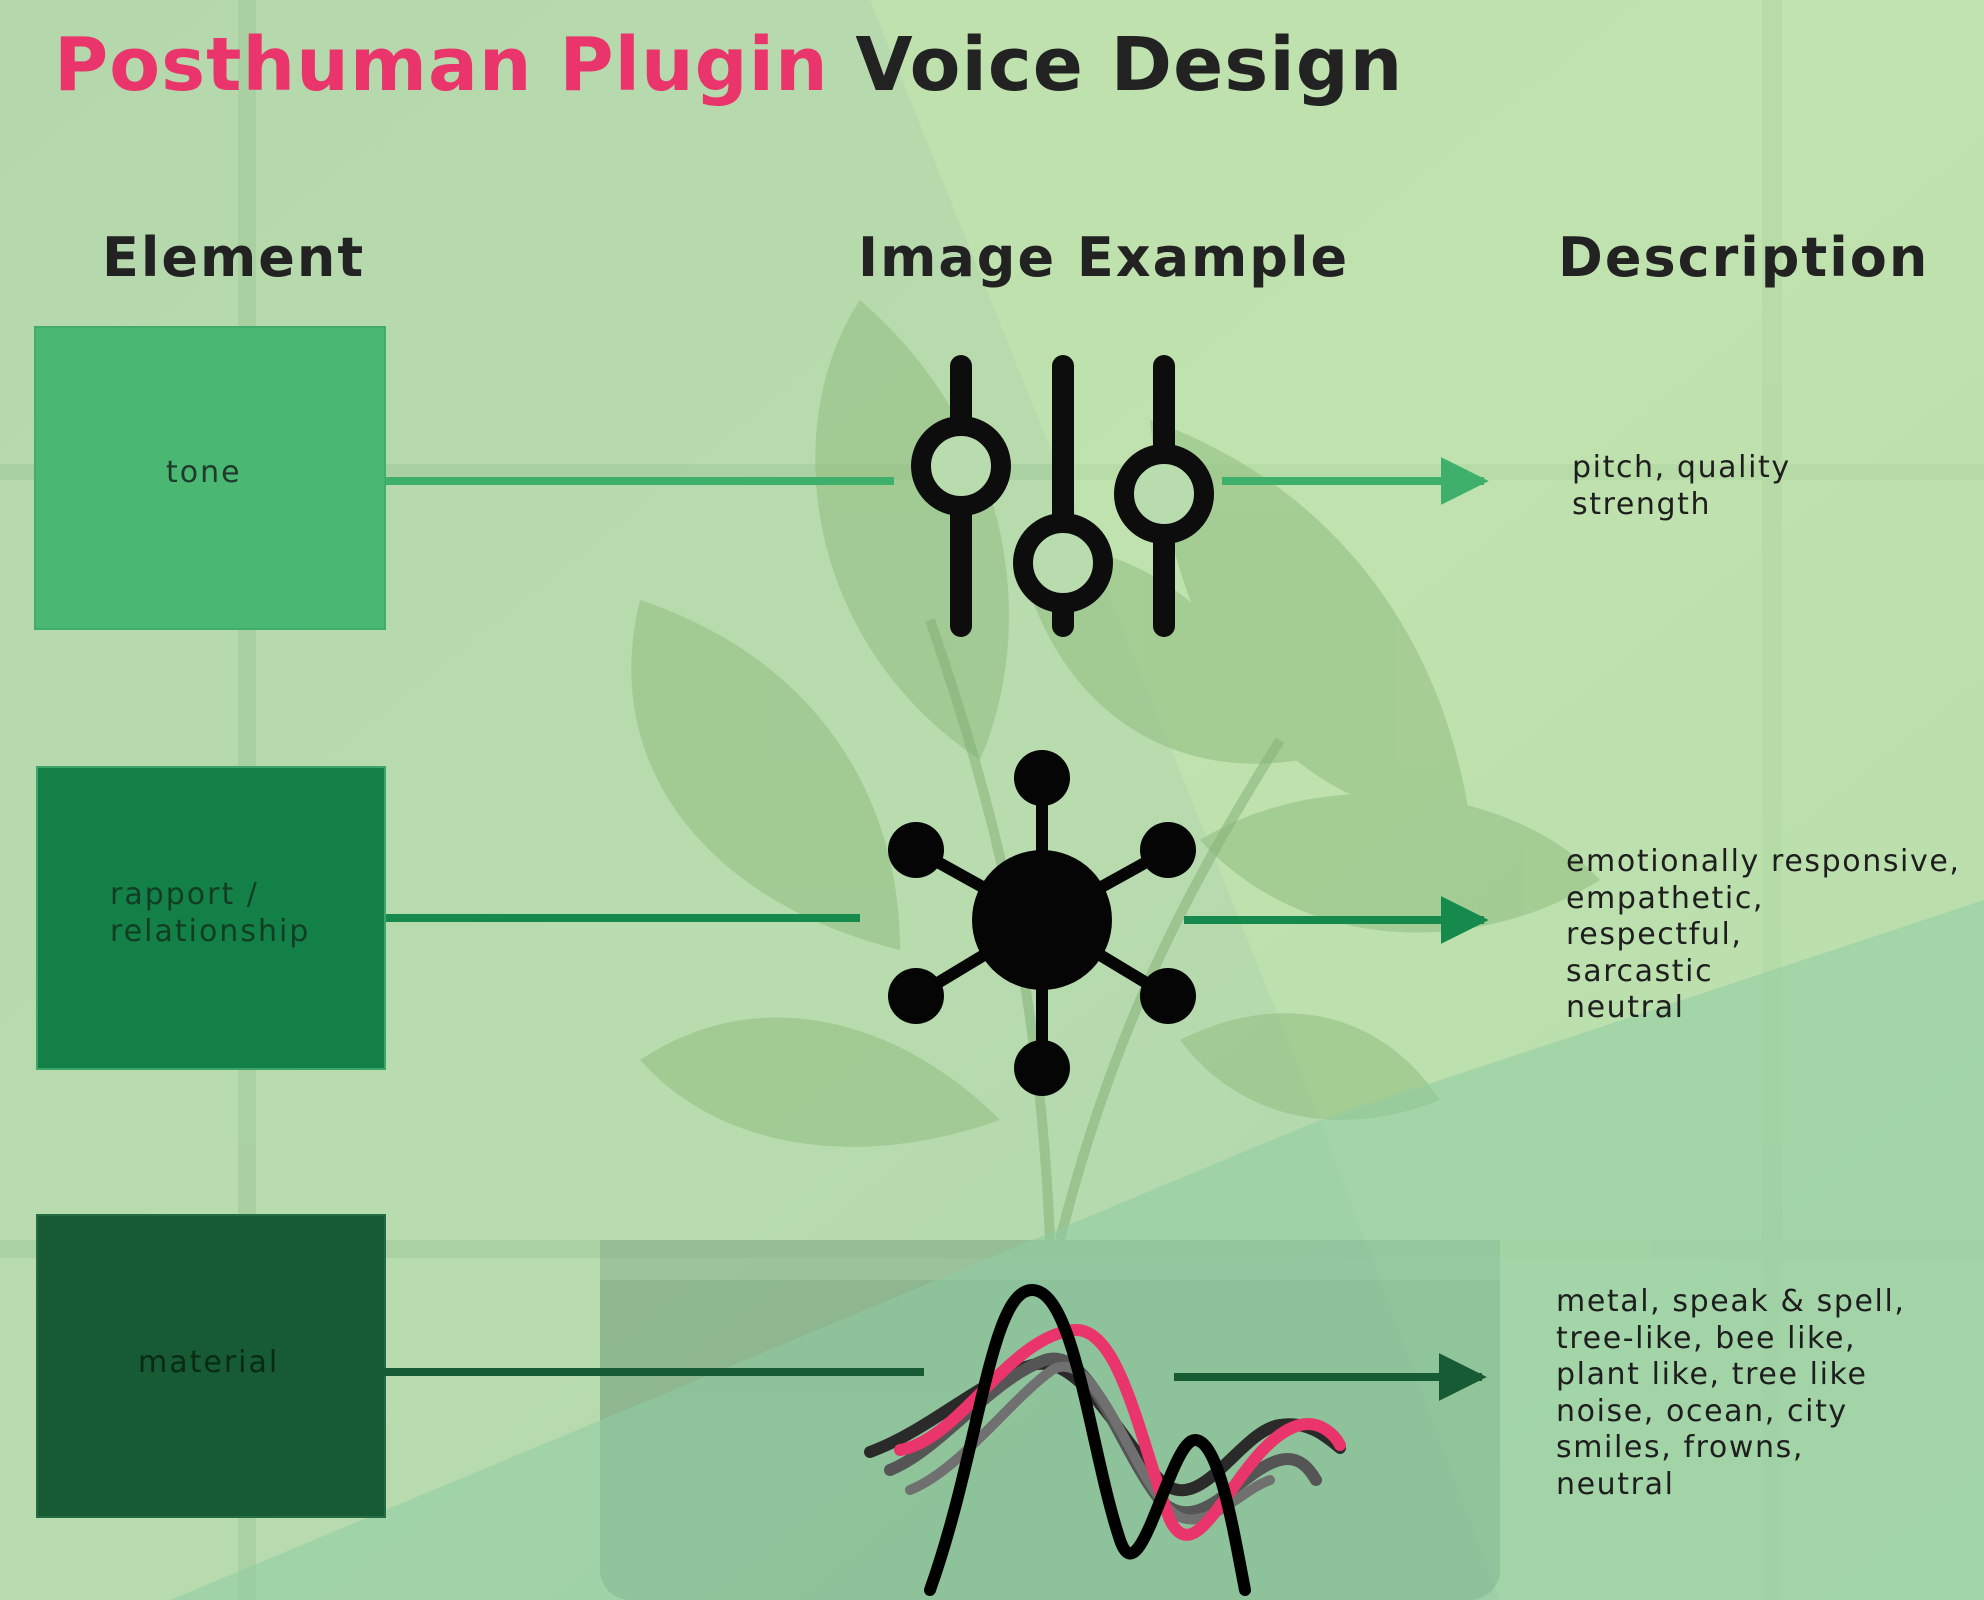 The image size is (1984, 1600). I want to click on description-line: metal, speak & spell,, so click(1731, 1301).